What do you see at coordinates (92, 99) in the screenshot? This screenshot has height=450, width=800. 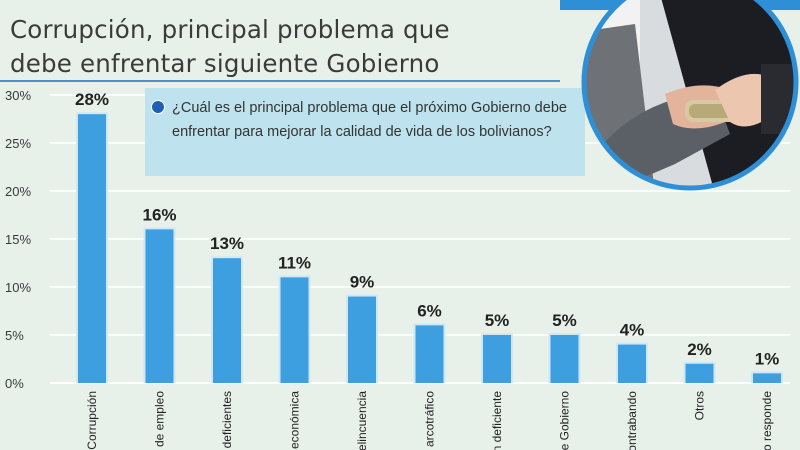 I see `data-label: 28%` at bounding box center [92, 99].